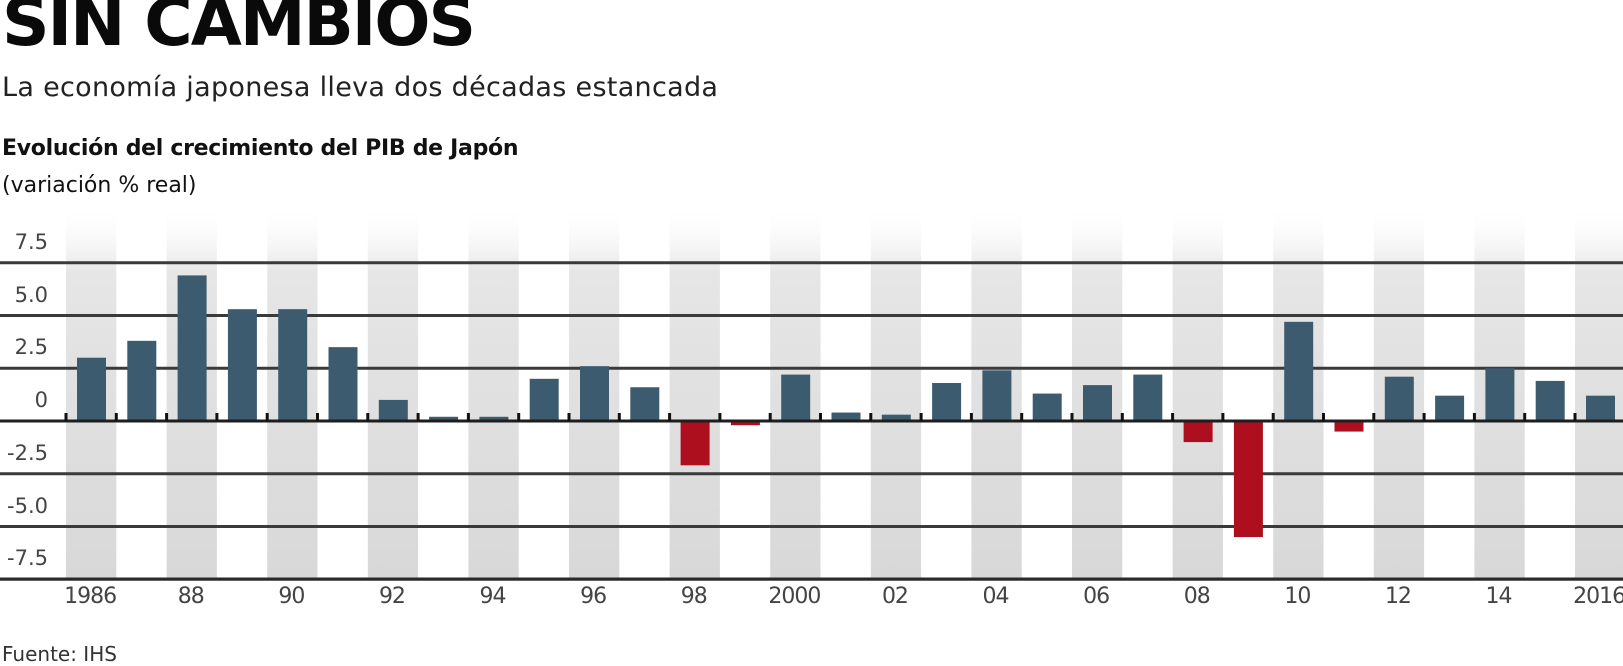 This screenshot has width=1623, height=666. I want to click on y-tick-label: 5.0, so click(31, 294).